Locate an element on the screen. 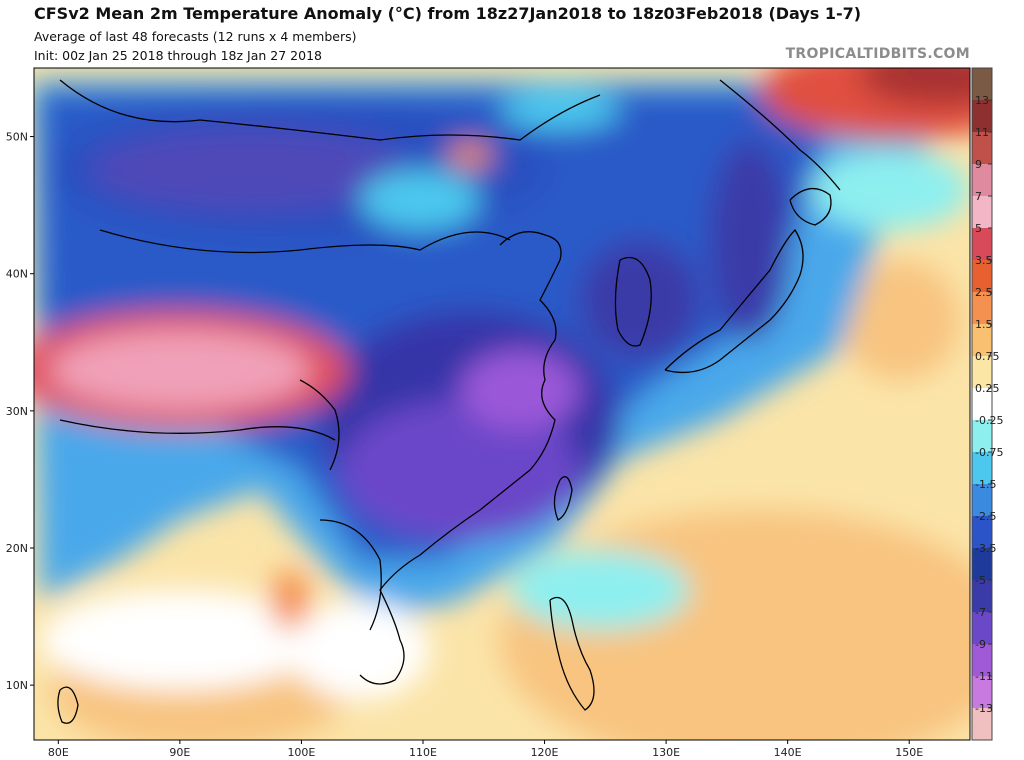  lat-tick-label: 10N is located at coordinates (17, 685).